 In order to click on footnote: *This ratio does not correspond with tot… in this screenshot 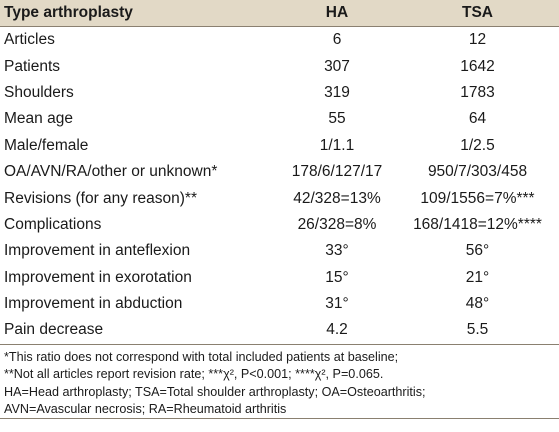, I will do `click(201, 356)`.